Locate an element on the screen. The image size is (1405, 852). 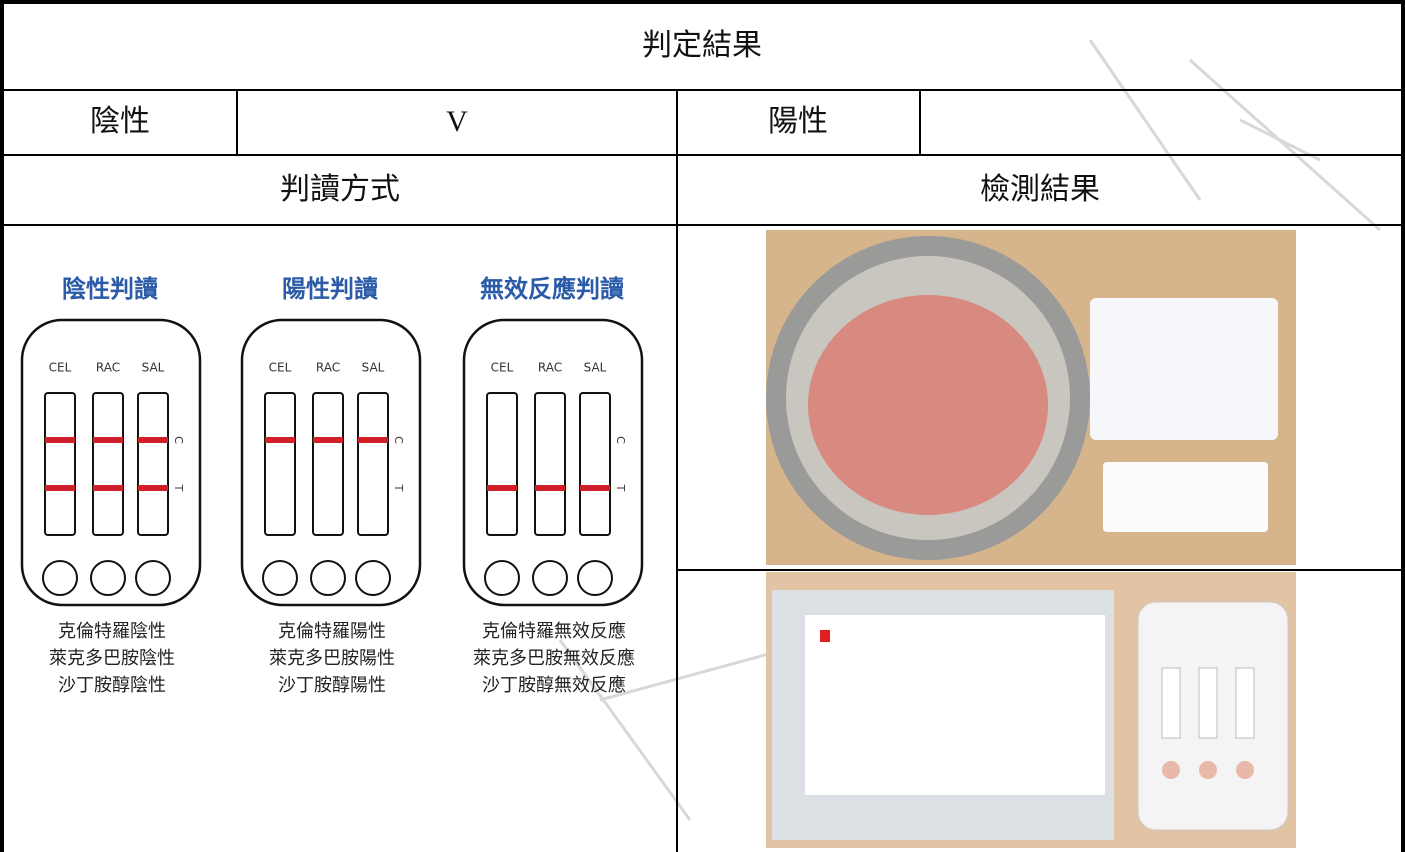
caption: 沙丁胺醇陽性 is located at coordinates (332, 685).